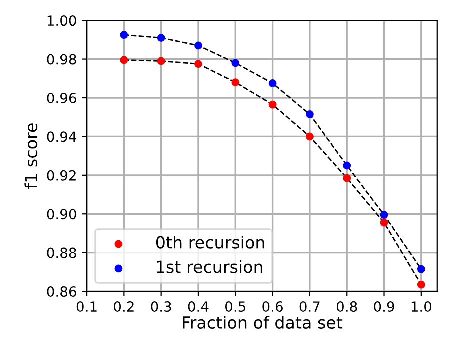  Describe the element at coordinates (422, 307) in the screenshot. I see `x-tick-label: 1.0` at that location.